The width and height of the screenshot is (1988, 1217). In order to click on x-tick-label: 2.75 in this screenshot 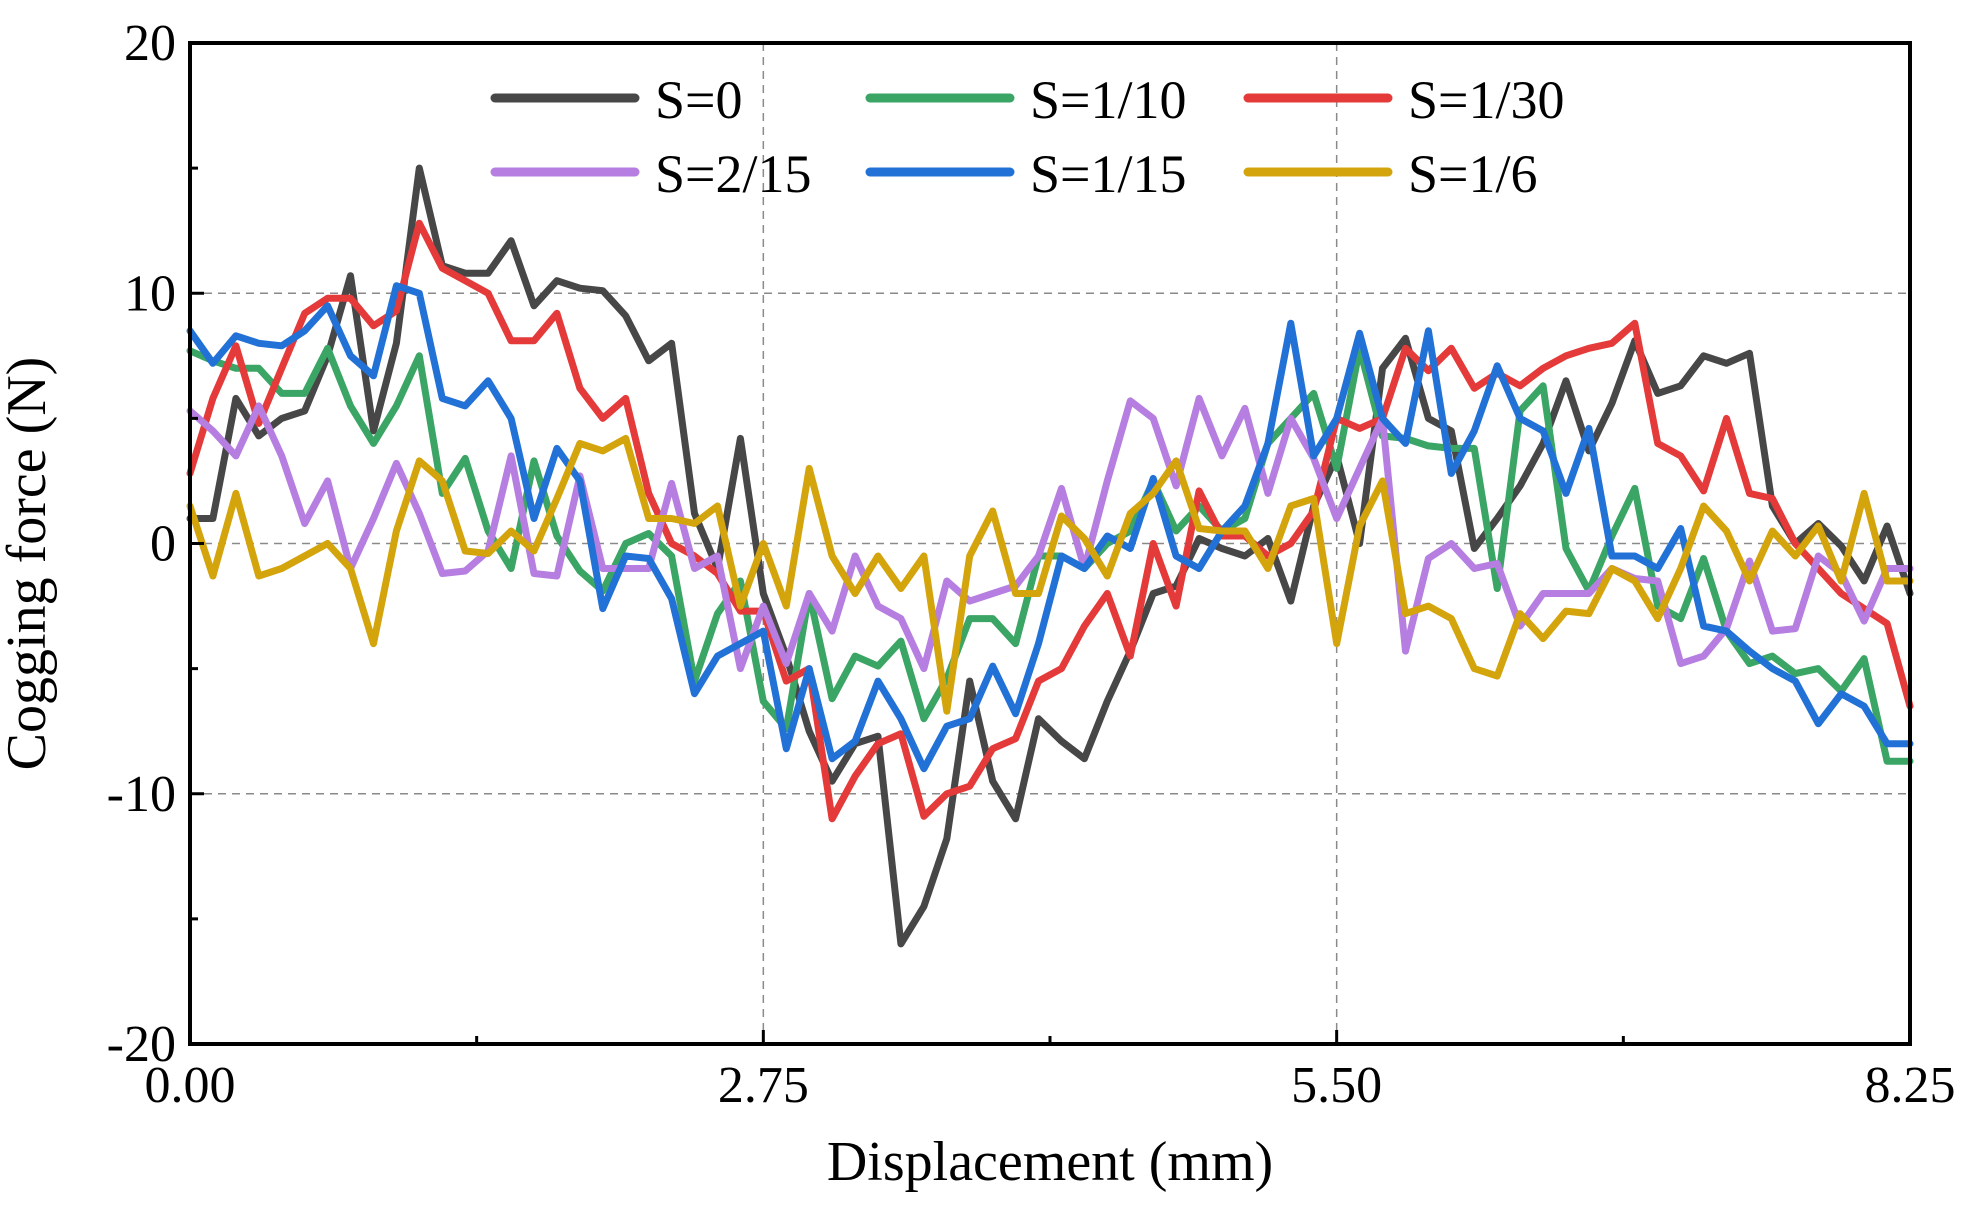, I will do `click(763, 1085)`.